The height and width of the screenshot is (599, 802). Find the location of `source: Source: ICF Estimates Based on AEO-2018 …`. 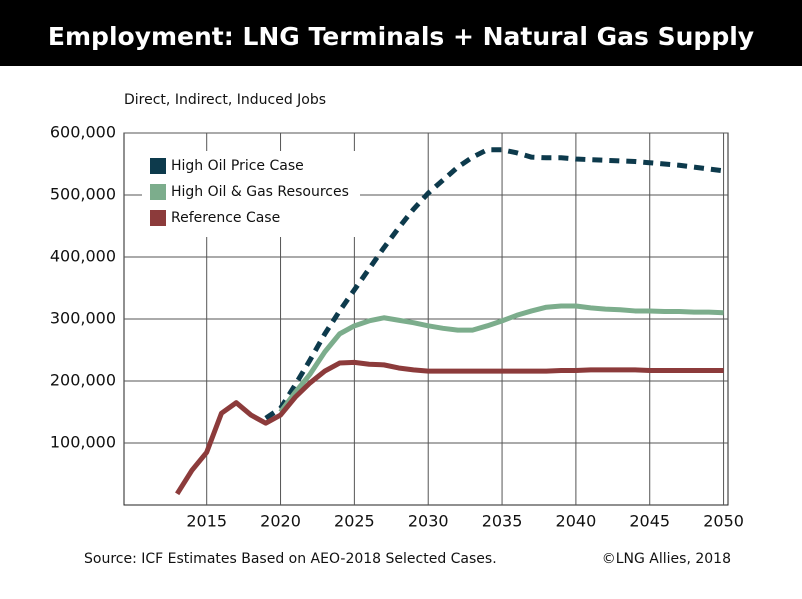

source: Source: ICF Estimates Based on AEO-2018 … is located at coordinates (290, 559).